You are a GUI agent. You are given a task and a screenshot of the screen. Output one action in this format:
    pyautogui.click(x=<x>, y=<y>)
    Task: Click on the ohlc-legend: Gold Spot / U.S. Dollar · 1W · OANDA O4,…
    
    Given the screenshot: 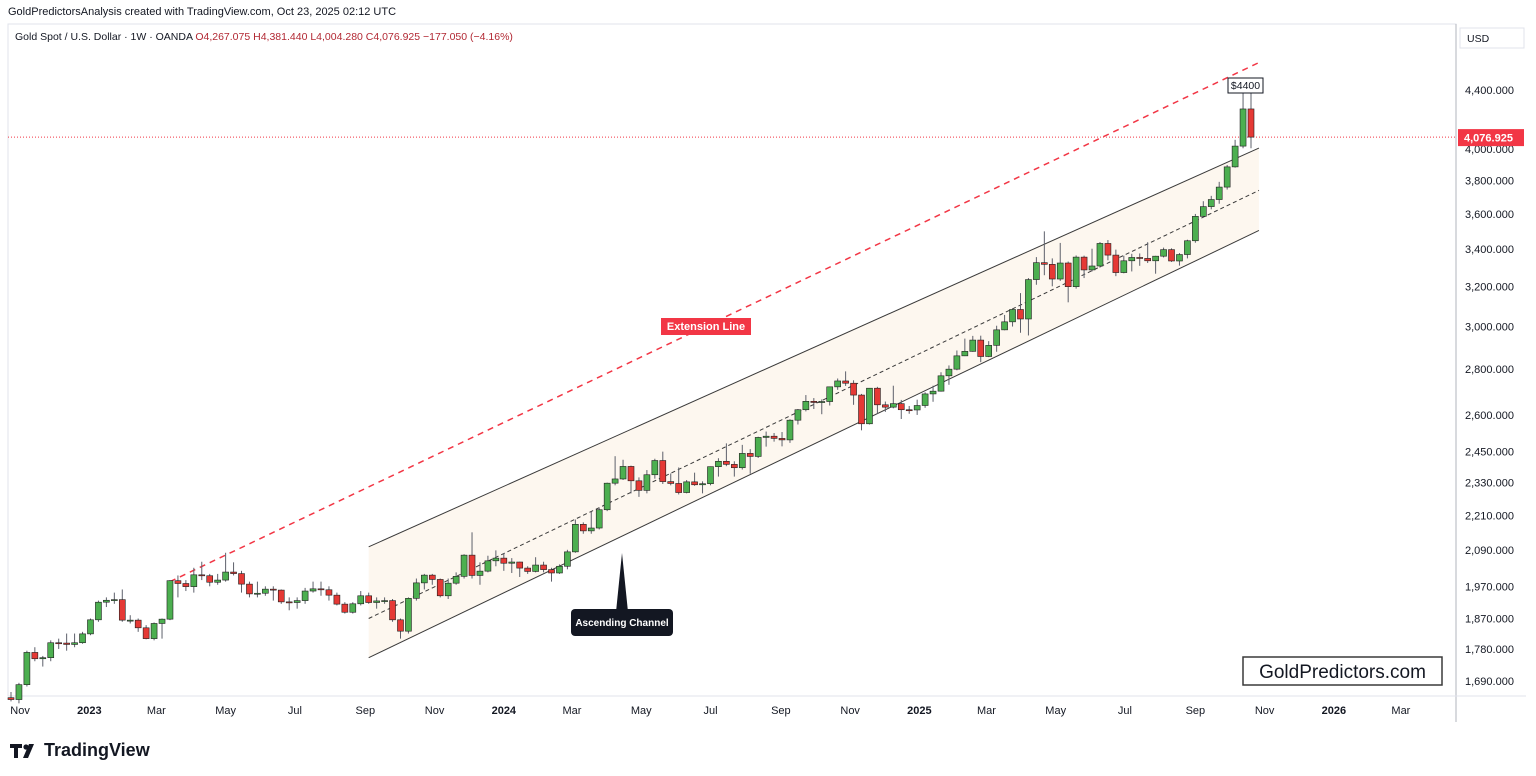 What is the action you would take?
    pyautogui.click(x=264, y=37)
    